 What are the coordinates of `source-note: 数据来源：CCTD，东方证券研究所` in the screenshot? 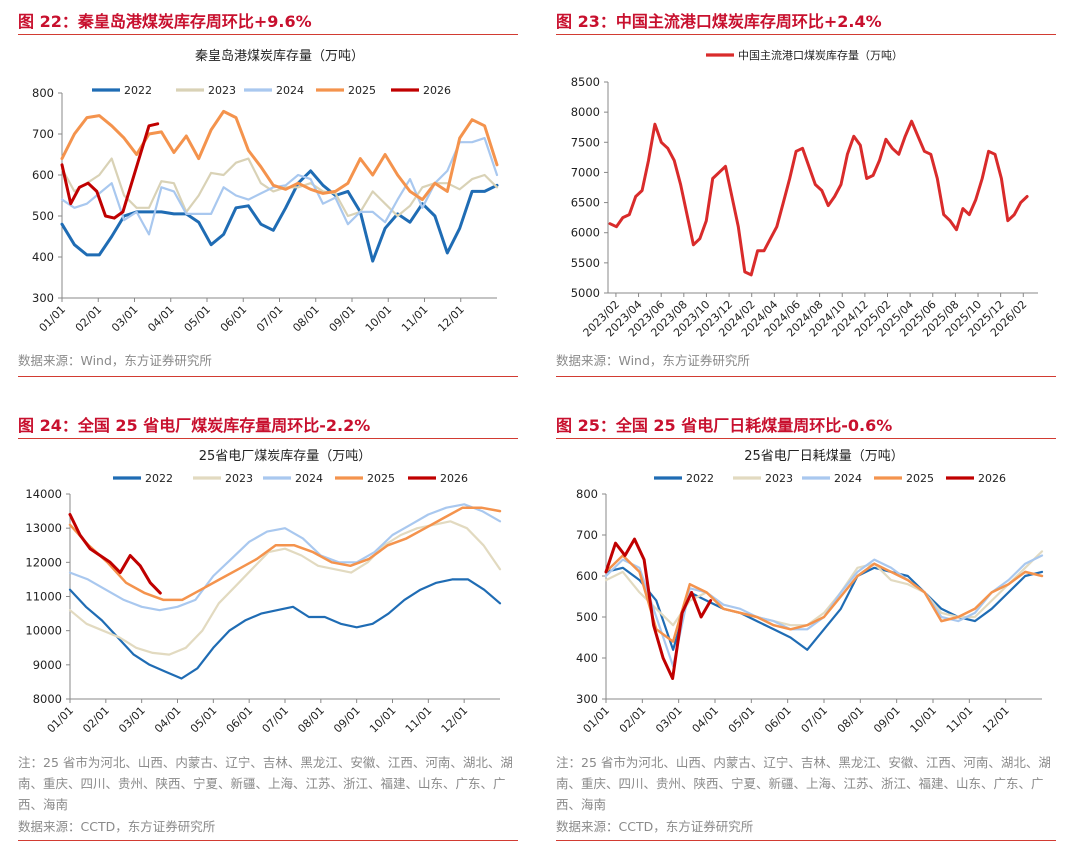 It's located at (117, 826).